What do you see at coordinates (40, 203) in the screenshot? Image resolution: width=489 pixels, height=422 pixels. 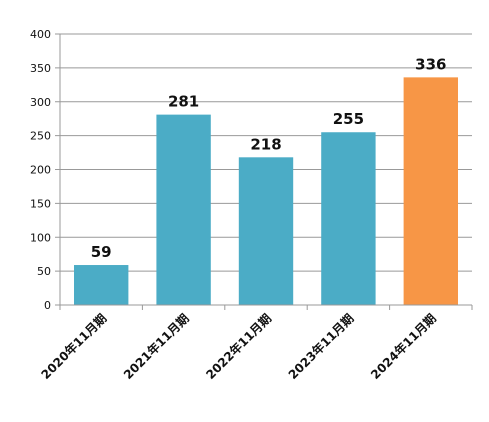 I see `y-tick-label: 150` at bounding box center [40, 203].